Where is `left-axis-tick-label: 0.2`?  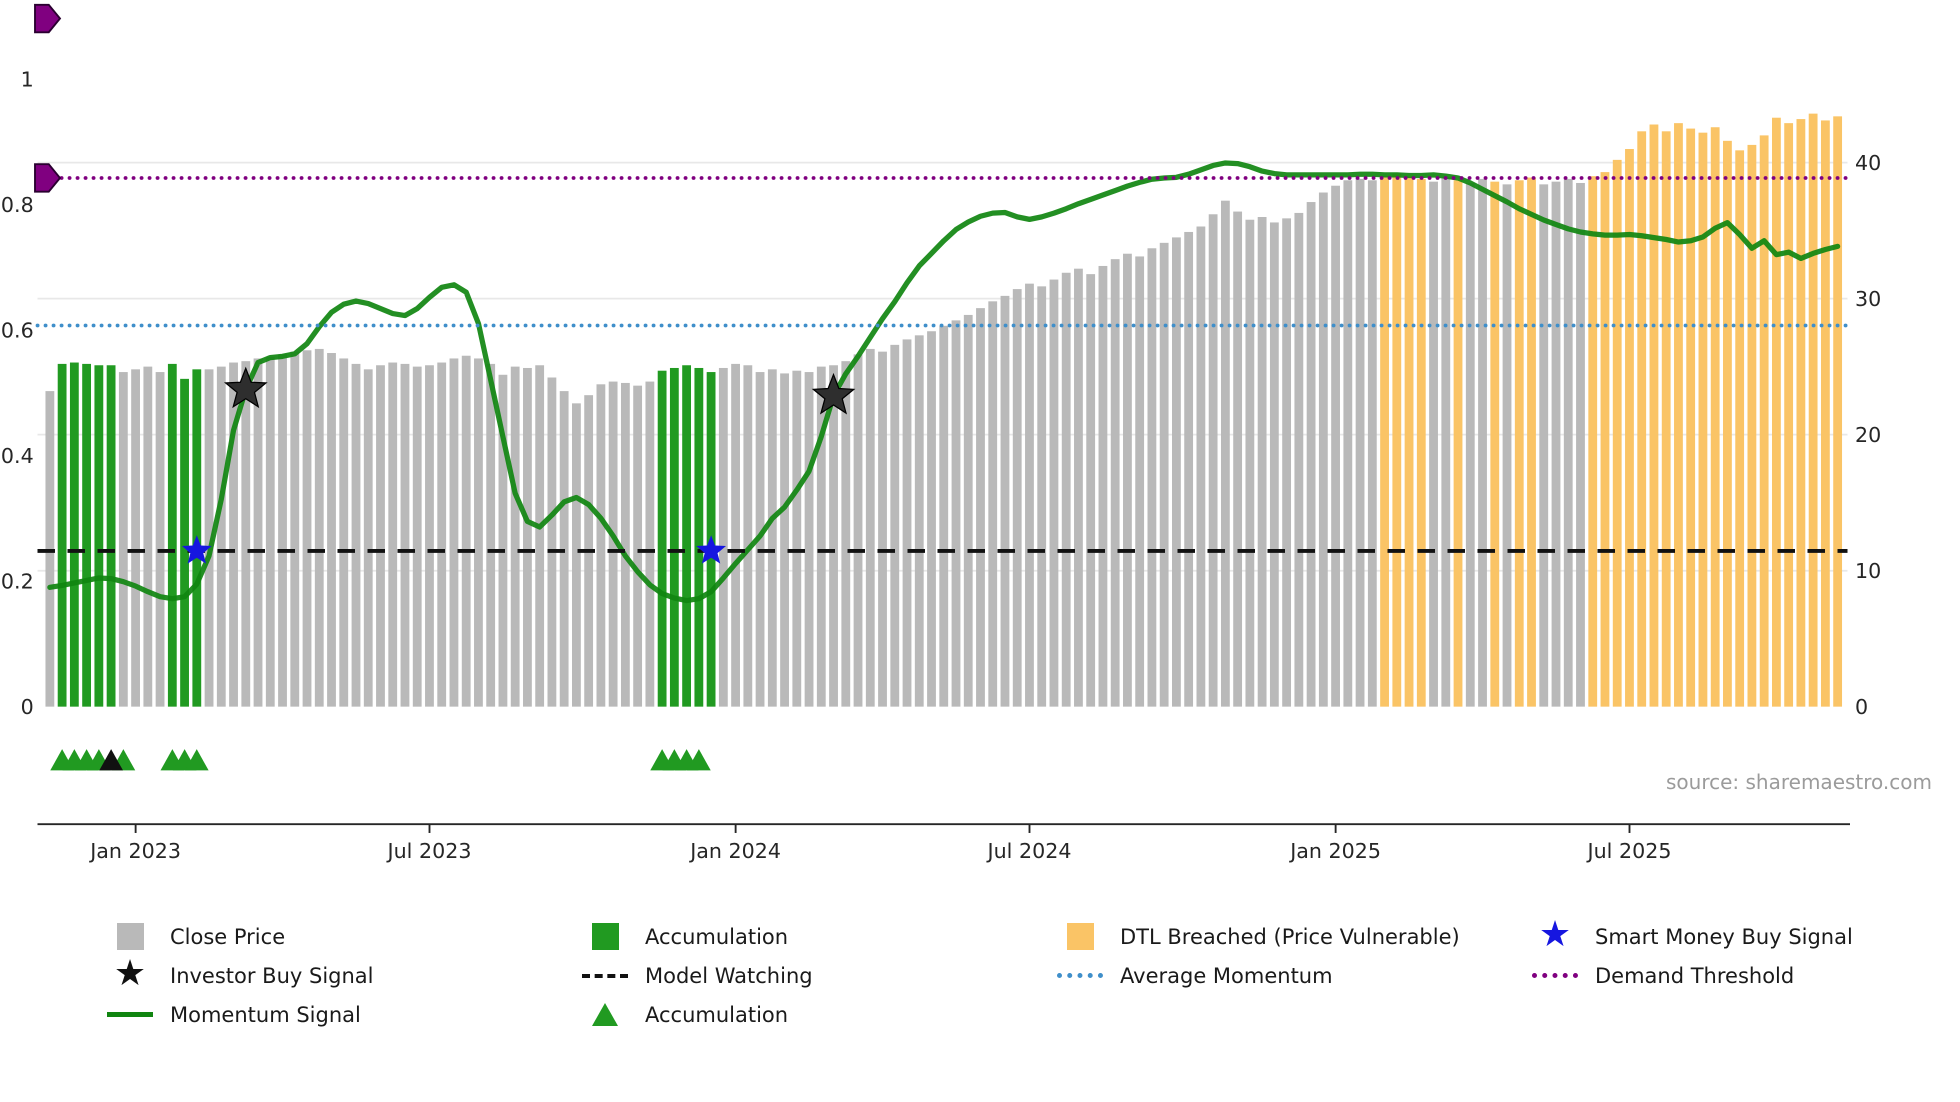 left-axis-tick-label: 0.2 is located at coordinates (17, 582).